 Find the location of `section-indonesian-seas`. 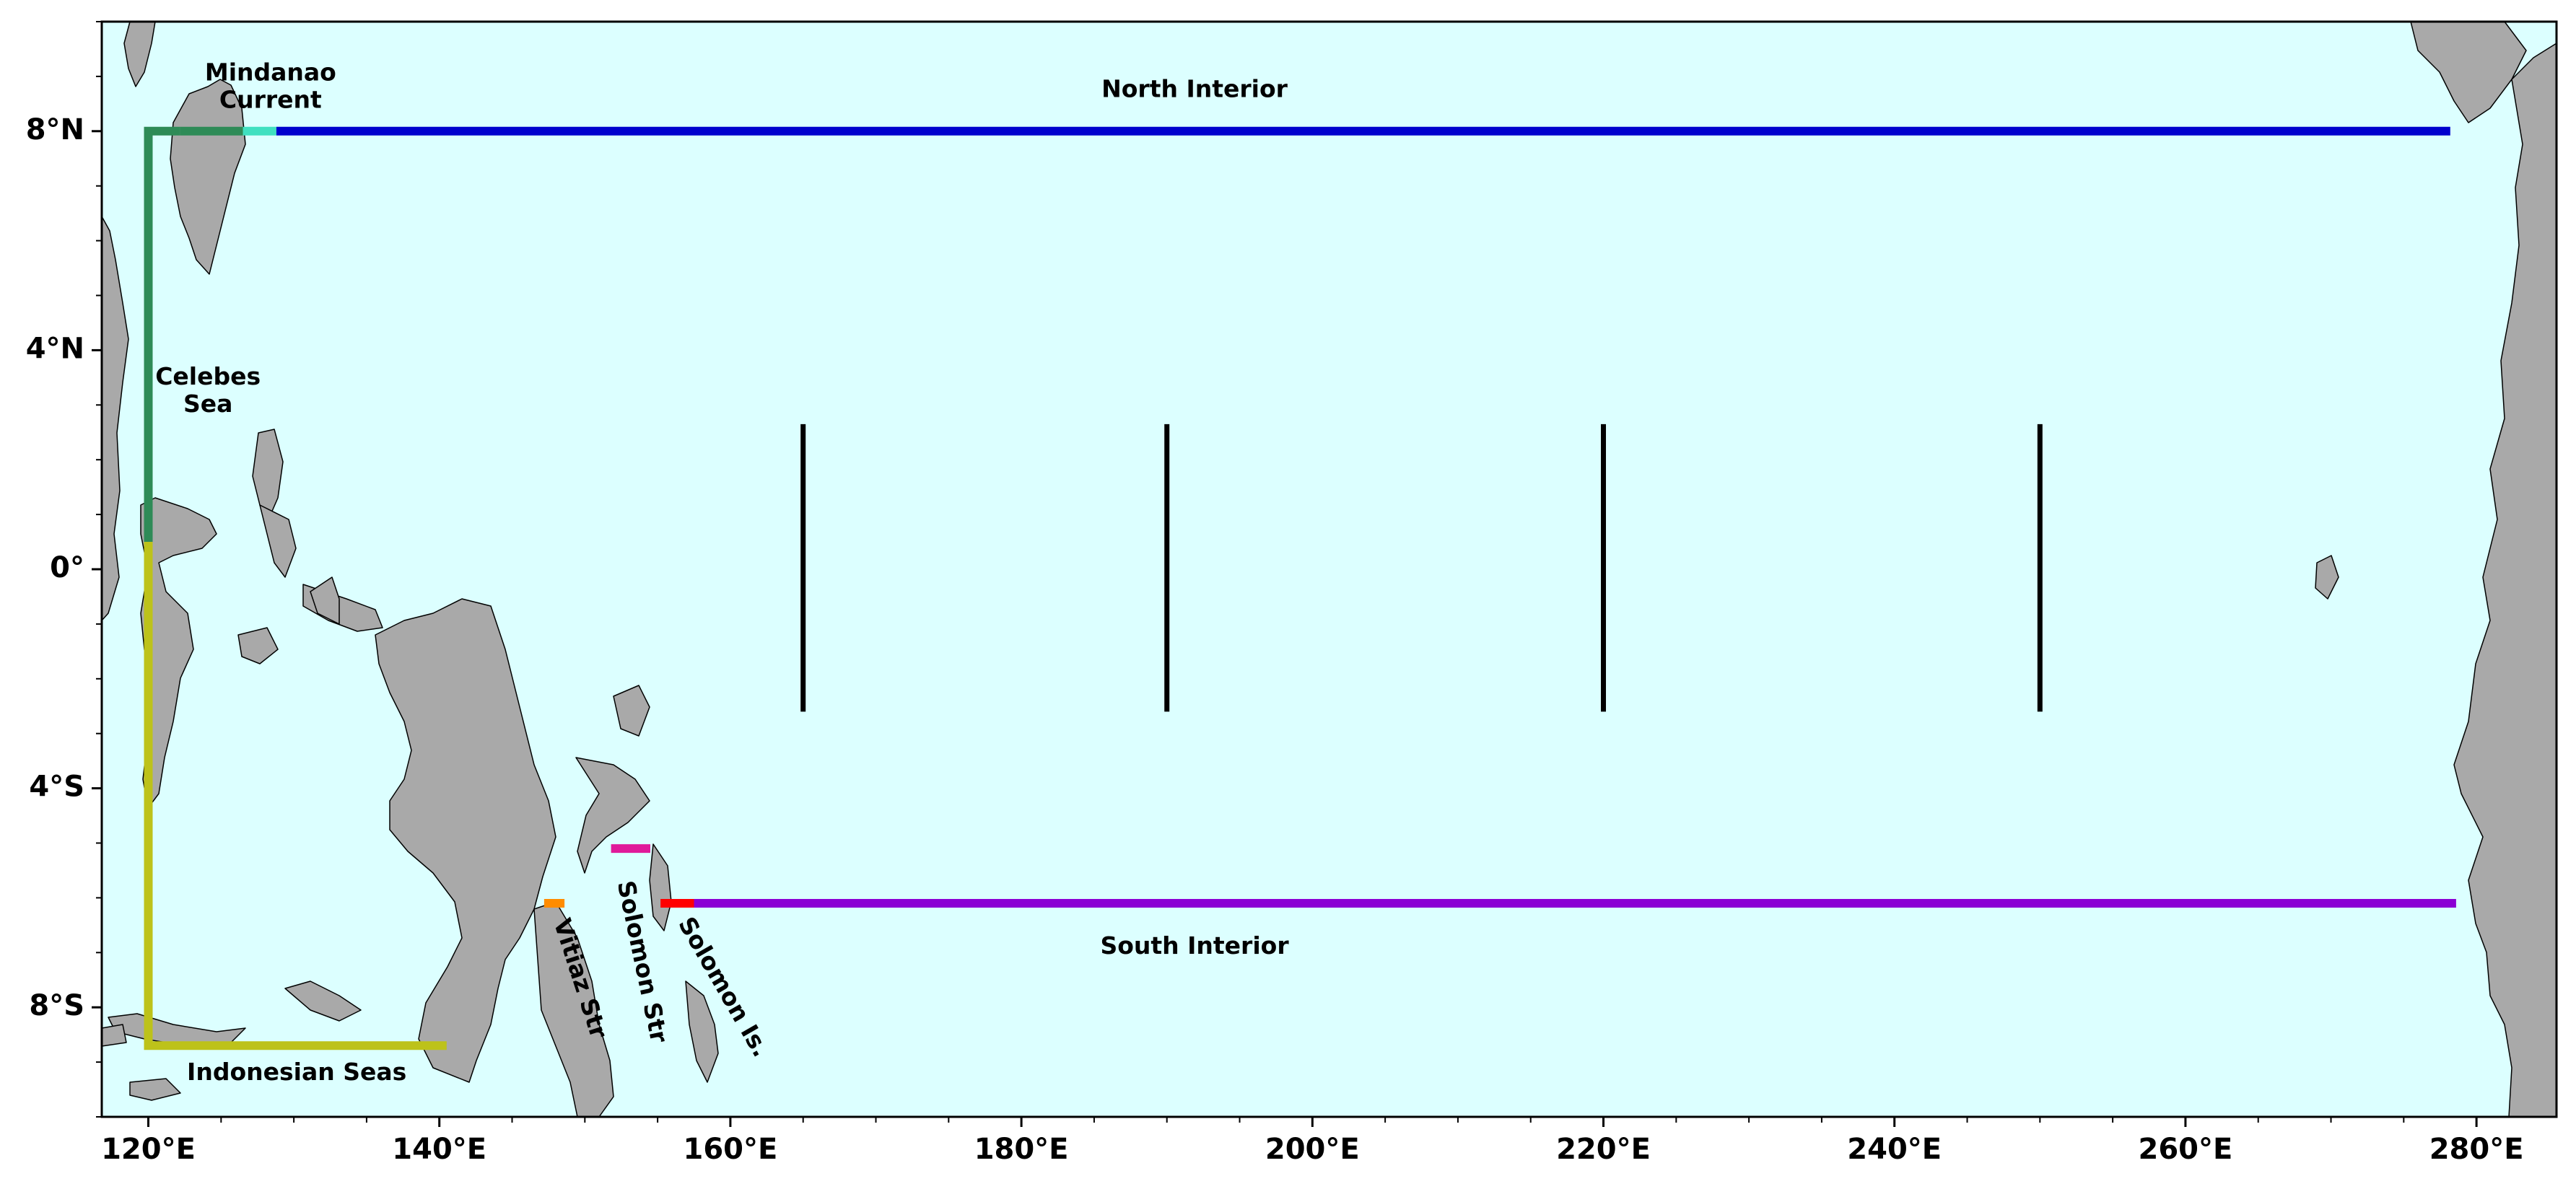

section-indonesian-seas is located at coordinates (295, 796).